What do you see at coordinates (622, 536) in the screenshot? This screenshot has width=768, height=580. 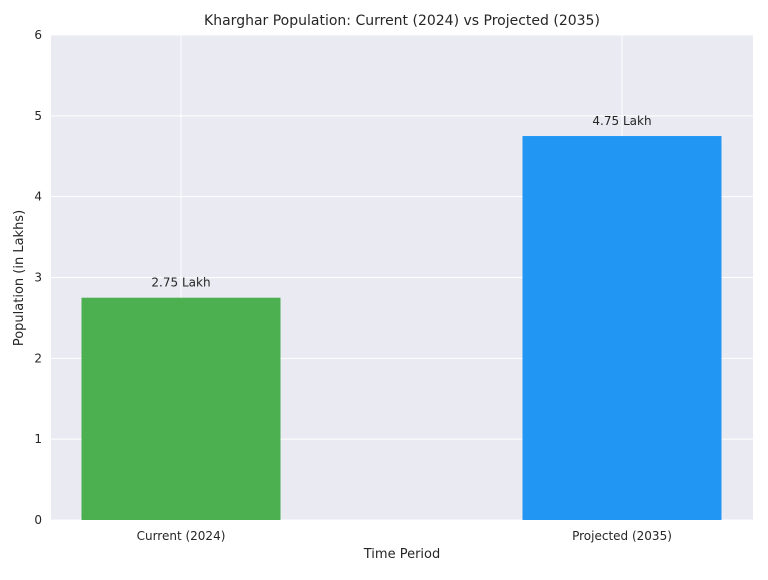 I see `x-tick-label: Projected (2035)` at bounding box center [622, 536].